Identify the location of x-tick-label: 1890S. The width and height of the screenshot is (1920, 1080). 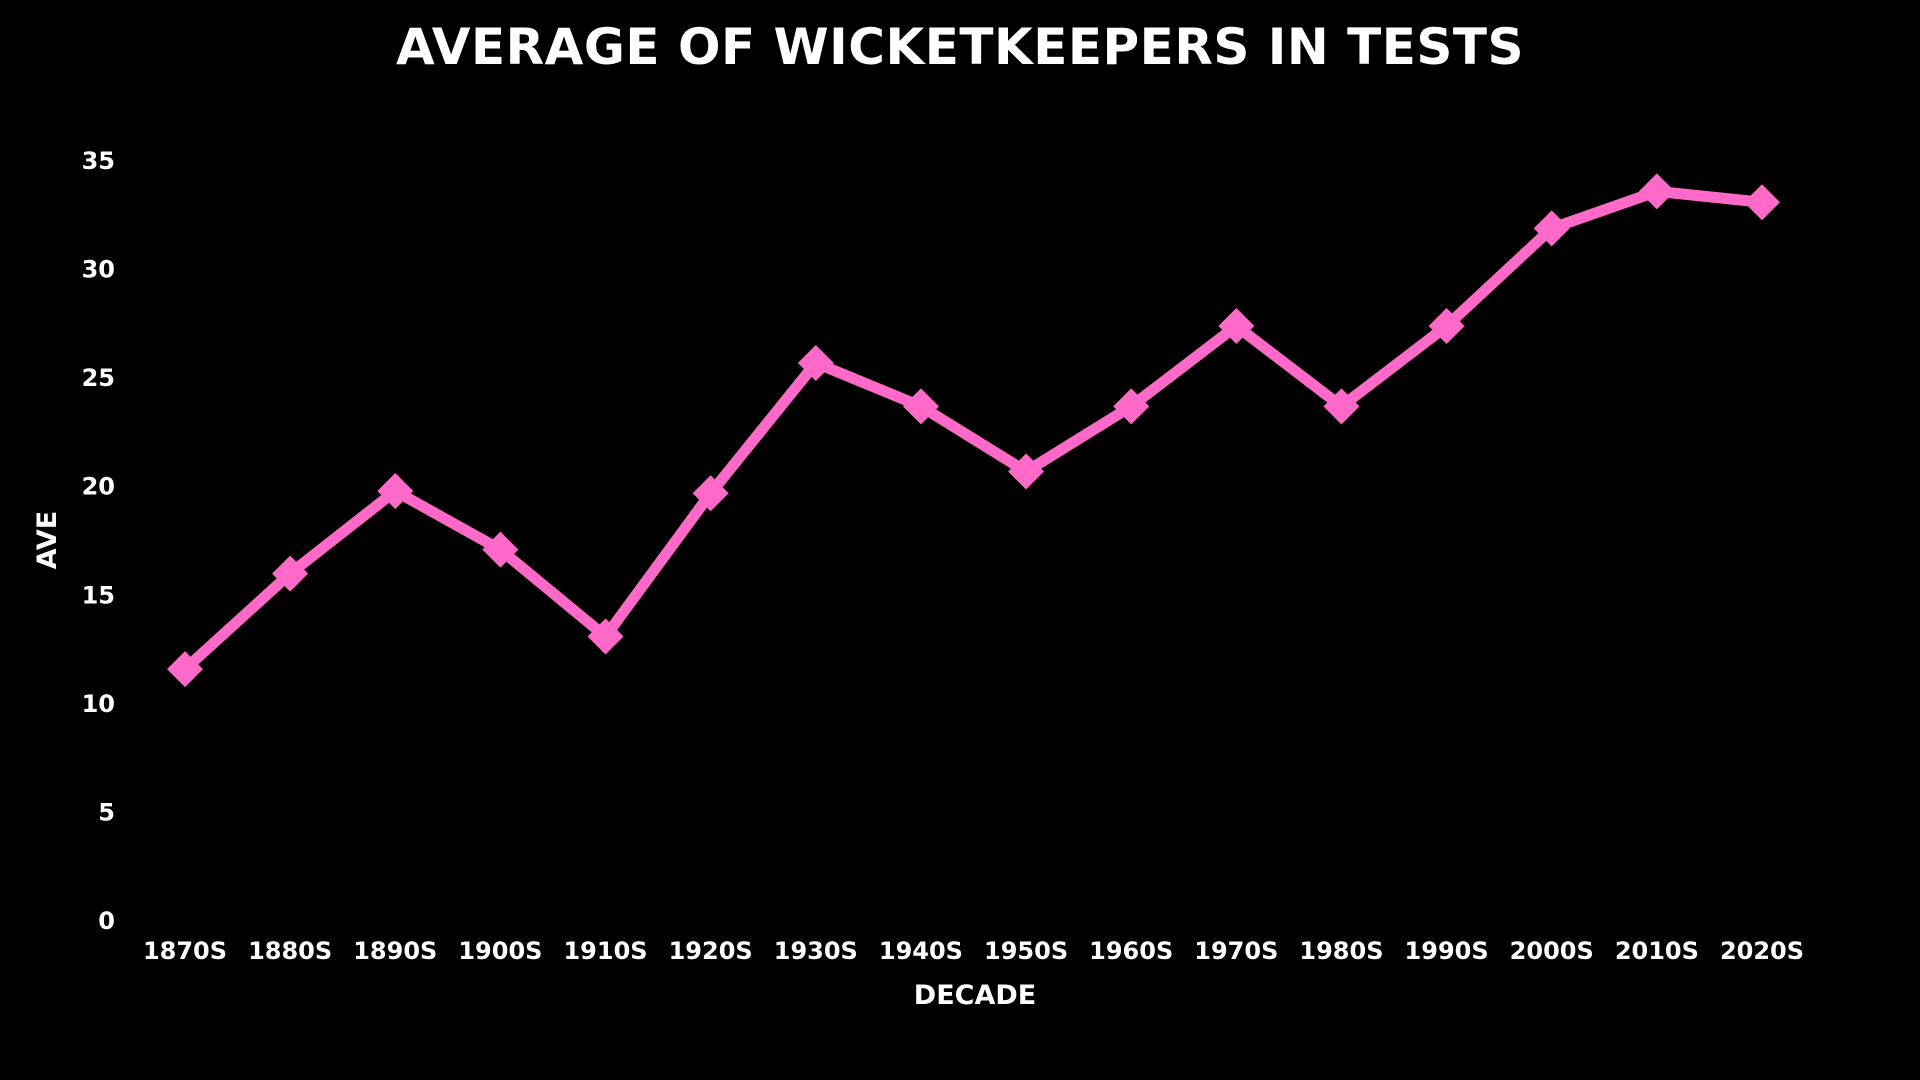
(395, 951).